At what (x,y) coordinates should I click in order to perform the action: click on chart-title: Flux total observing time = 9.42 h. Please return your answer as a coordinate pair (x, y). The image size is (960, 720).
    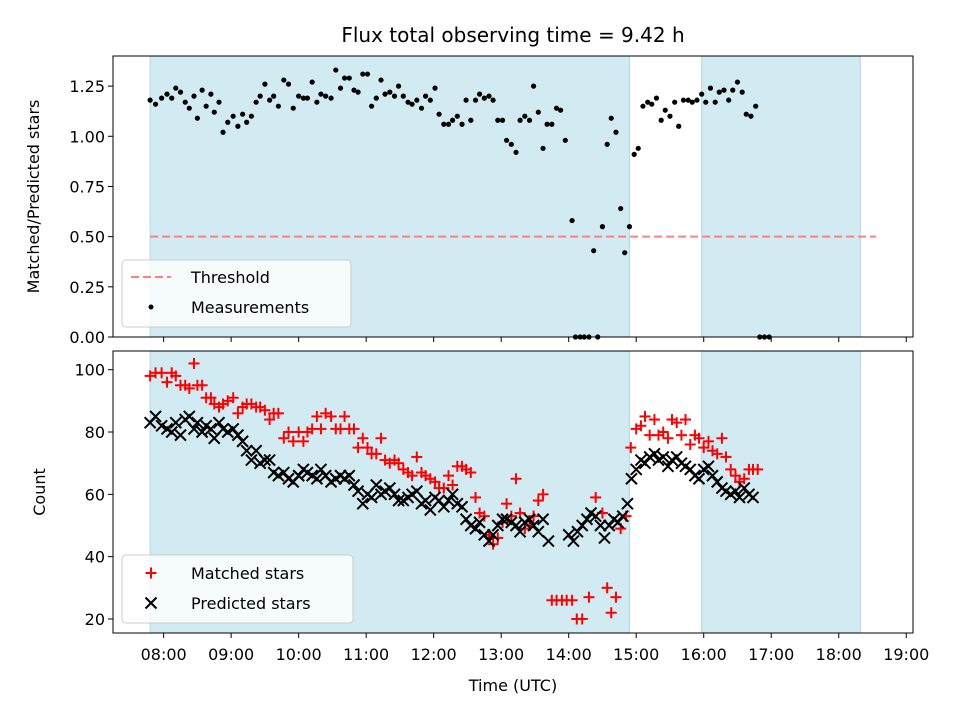
    Looking at the image, I should click on (512, 35).